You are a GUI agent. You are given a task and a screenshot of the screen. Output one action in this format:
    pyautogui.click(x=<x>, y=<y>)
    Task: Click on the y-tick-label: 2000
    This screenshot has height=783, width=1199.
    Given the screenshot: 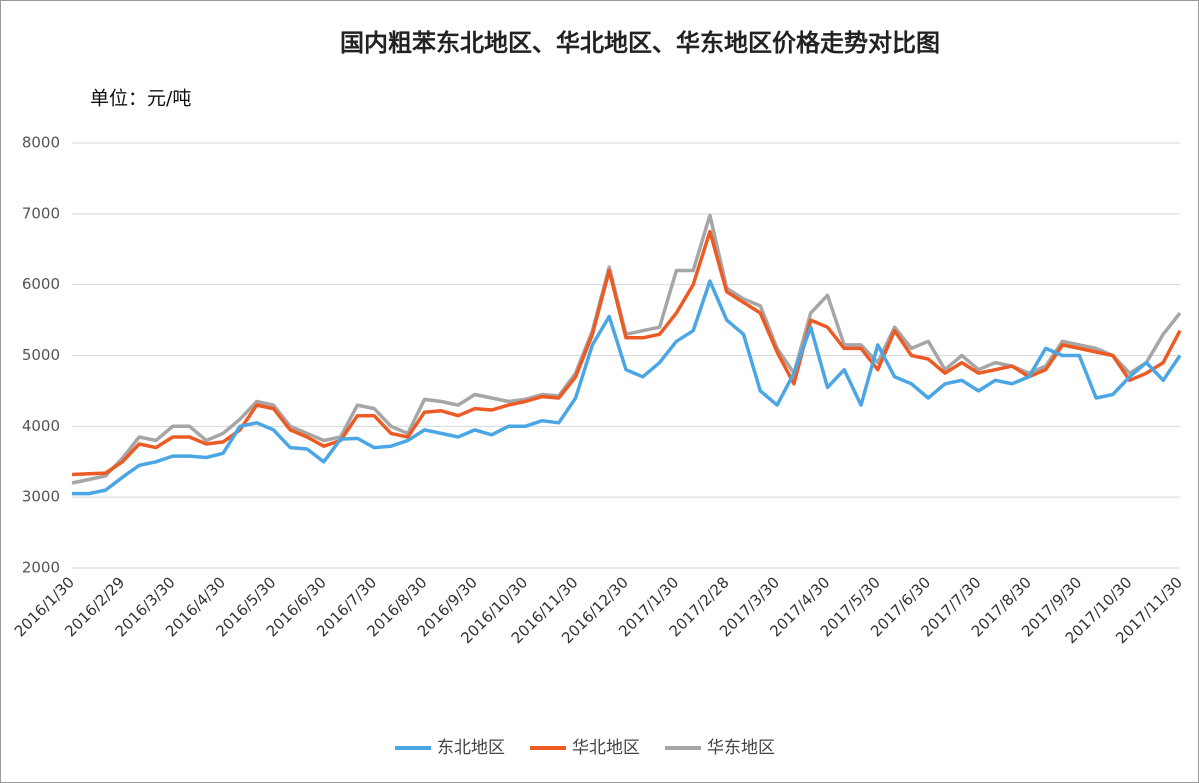 What is the action you would take?
    pyautogui.click(x=41, y=568)
    